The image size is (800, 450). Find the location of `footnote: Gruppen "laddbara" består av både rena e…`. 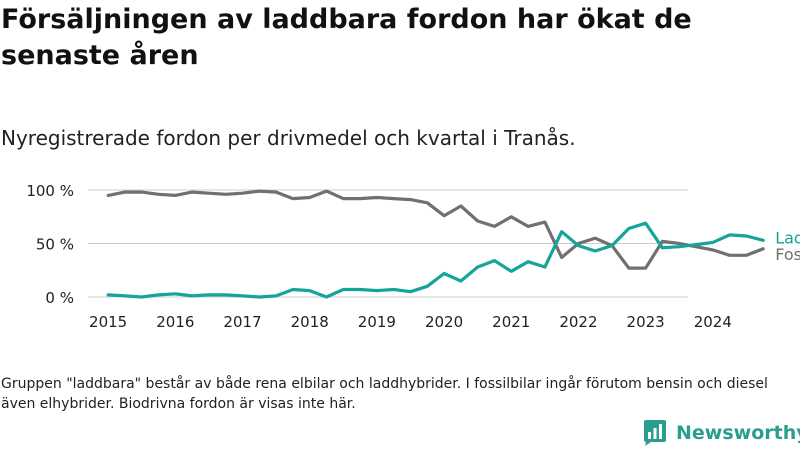

footnote: Gruppen "laddbara" består av både rena e… is located at coordinates (384, 394).